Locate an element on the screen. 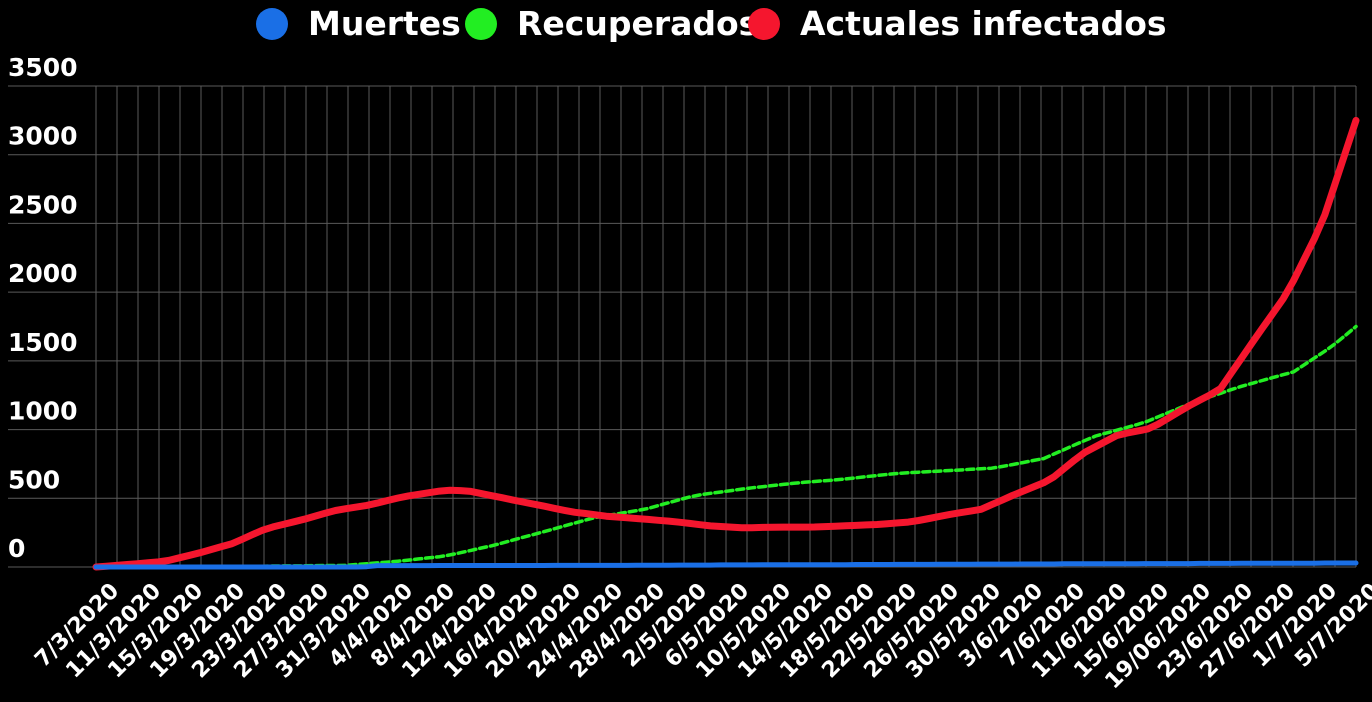 The height and width of the screenshot is (702, 1372). series-line-muertes is located at coordinates (726, 565).